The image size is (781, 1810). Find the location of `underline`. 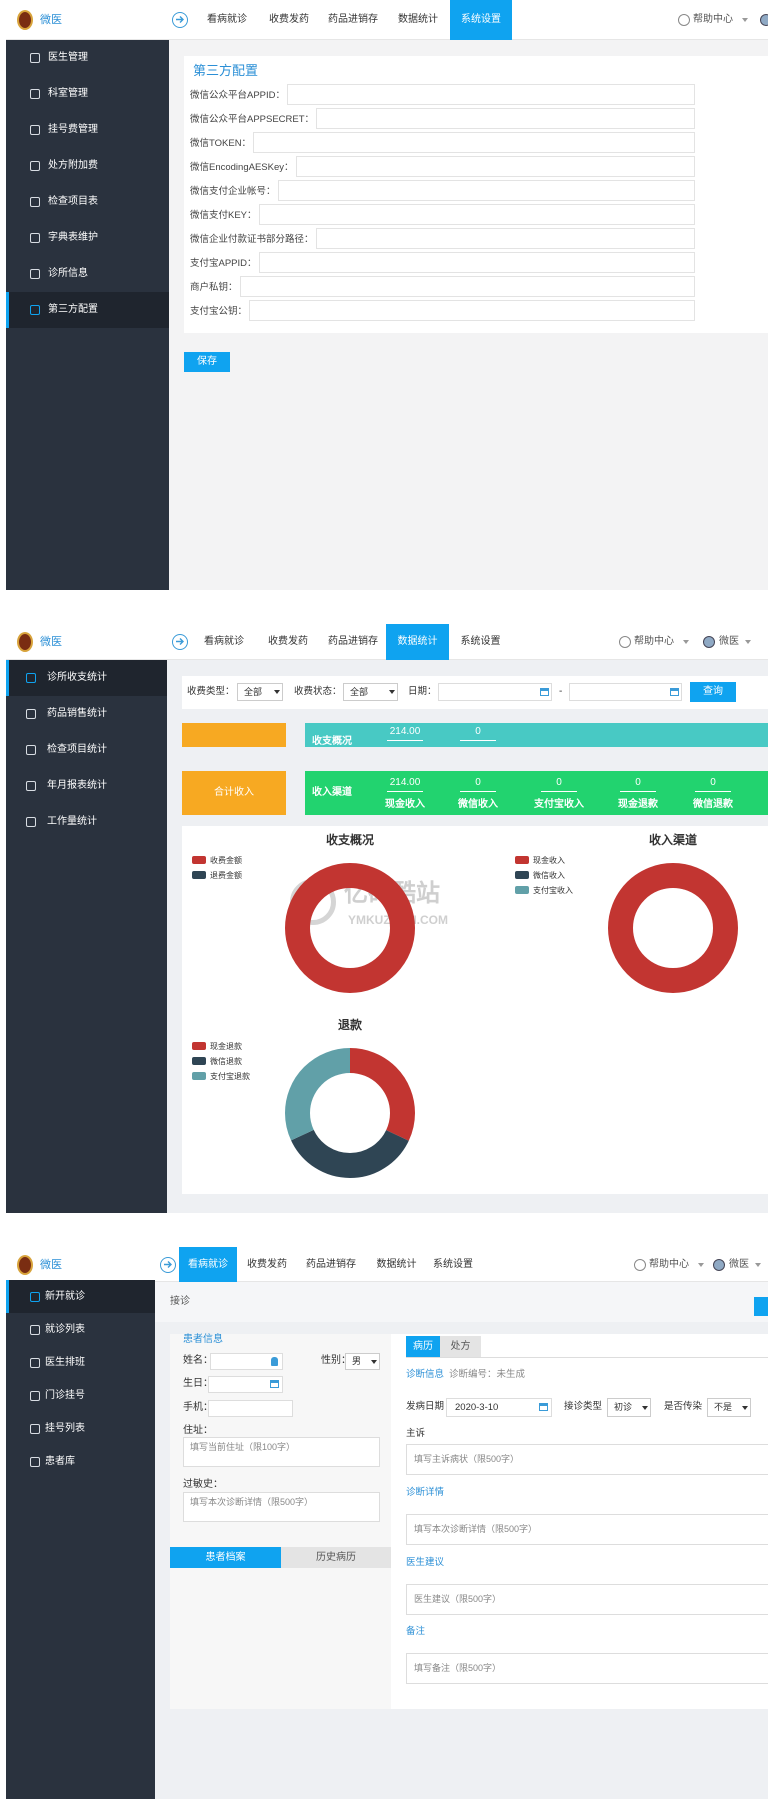

underline is located at coordinates (478, 740).